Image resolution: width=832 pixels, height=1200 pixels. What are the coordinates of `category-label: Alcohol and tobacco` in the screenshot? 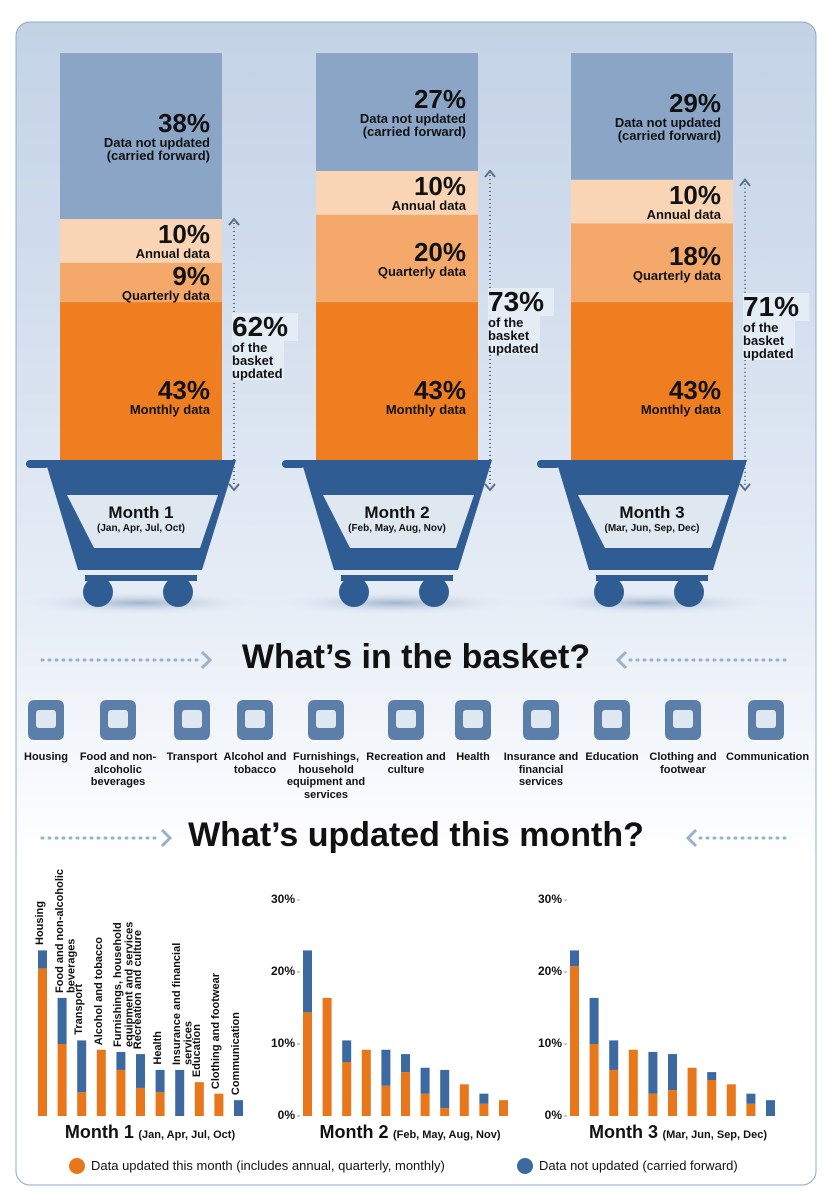 It's located at (98, 990).